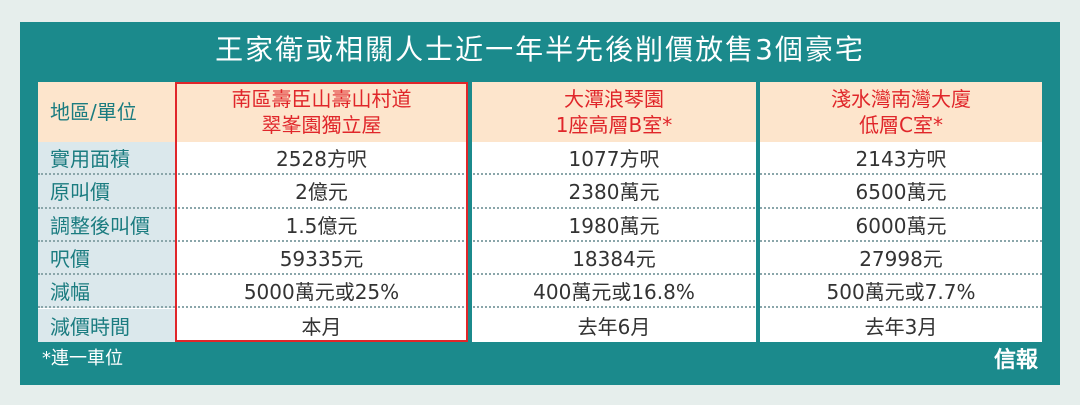  What do you see at coordinates (82, 358) in the screenshot?
I see `footnote: *連一車位` at bounding box center [82, 358].